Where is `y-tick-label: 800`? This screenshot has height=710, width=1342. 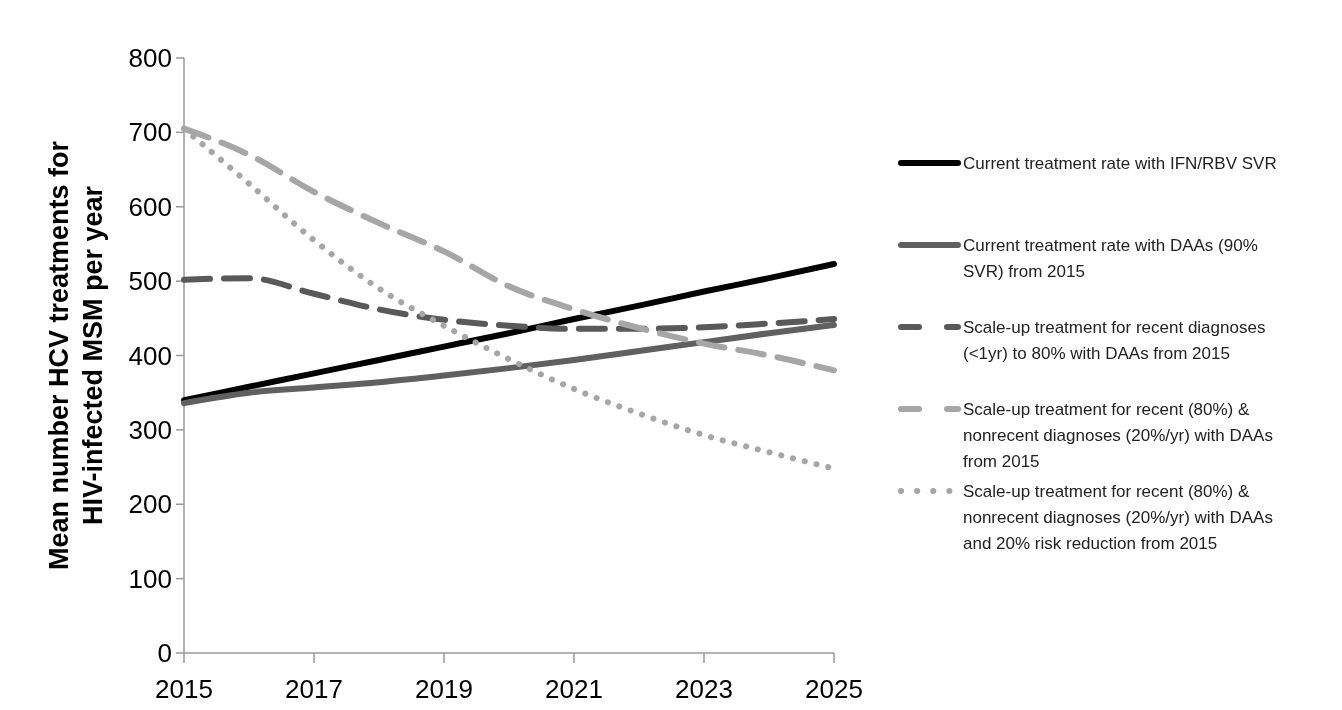 y-tick-label: 800 is located at coordinates (150, 58).